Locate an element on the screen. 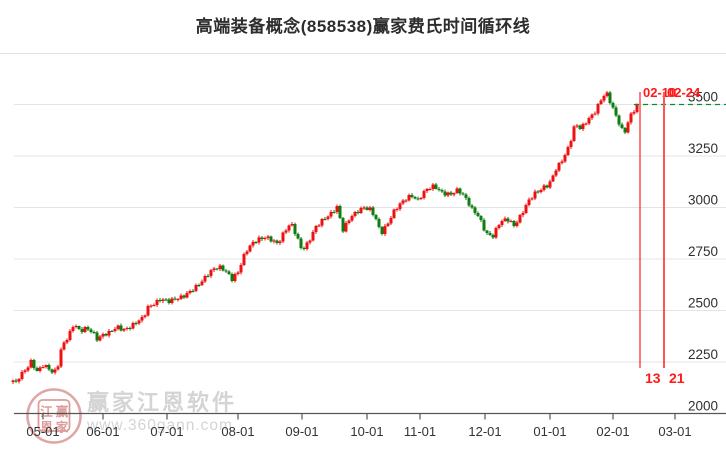 This screenshot has width=726, height=450. y-axis-tick-label: 2750 is located at coordinates (703, 251).